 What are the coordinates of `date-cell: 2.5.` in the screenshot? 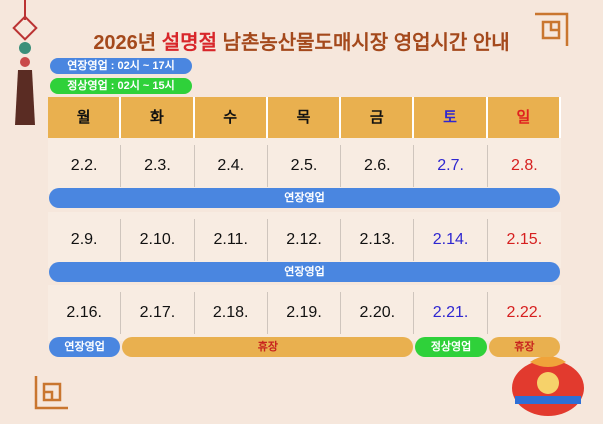 It's located at (305, 166).